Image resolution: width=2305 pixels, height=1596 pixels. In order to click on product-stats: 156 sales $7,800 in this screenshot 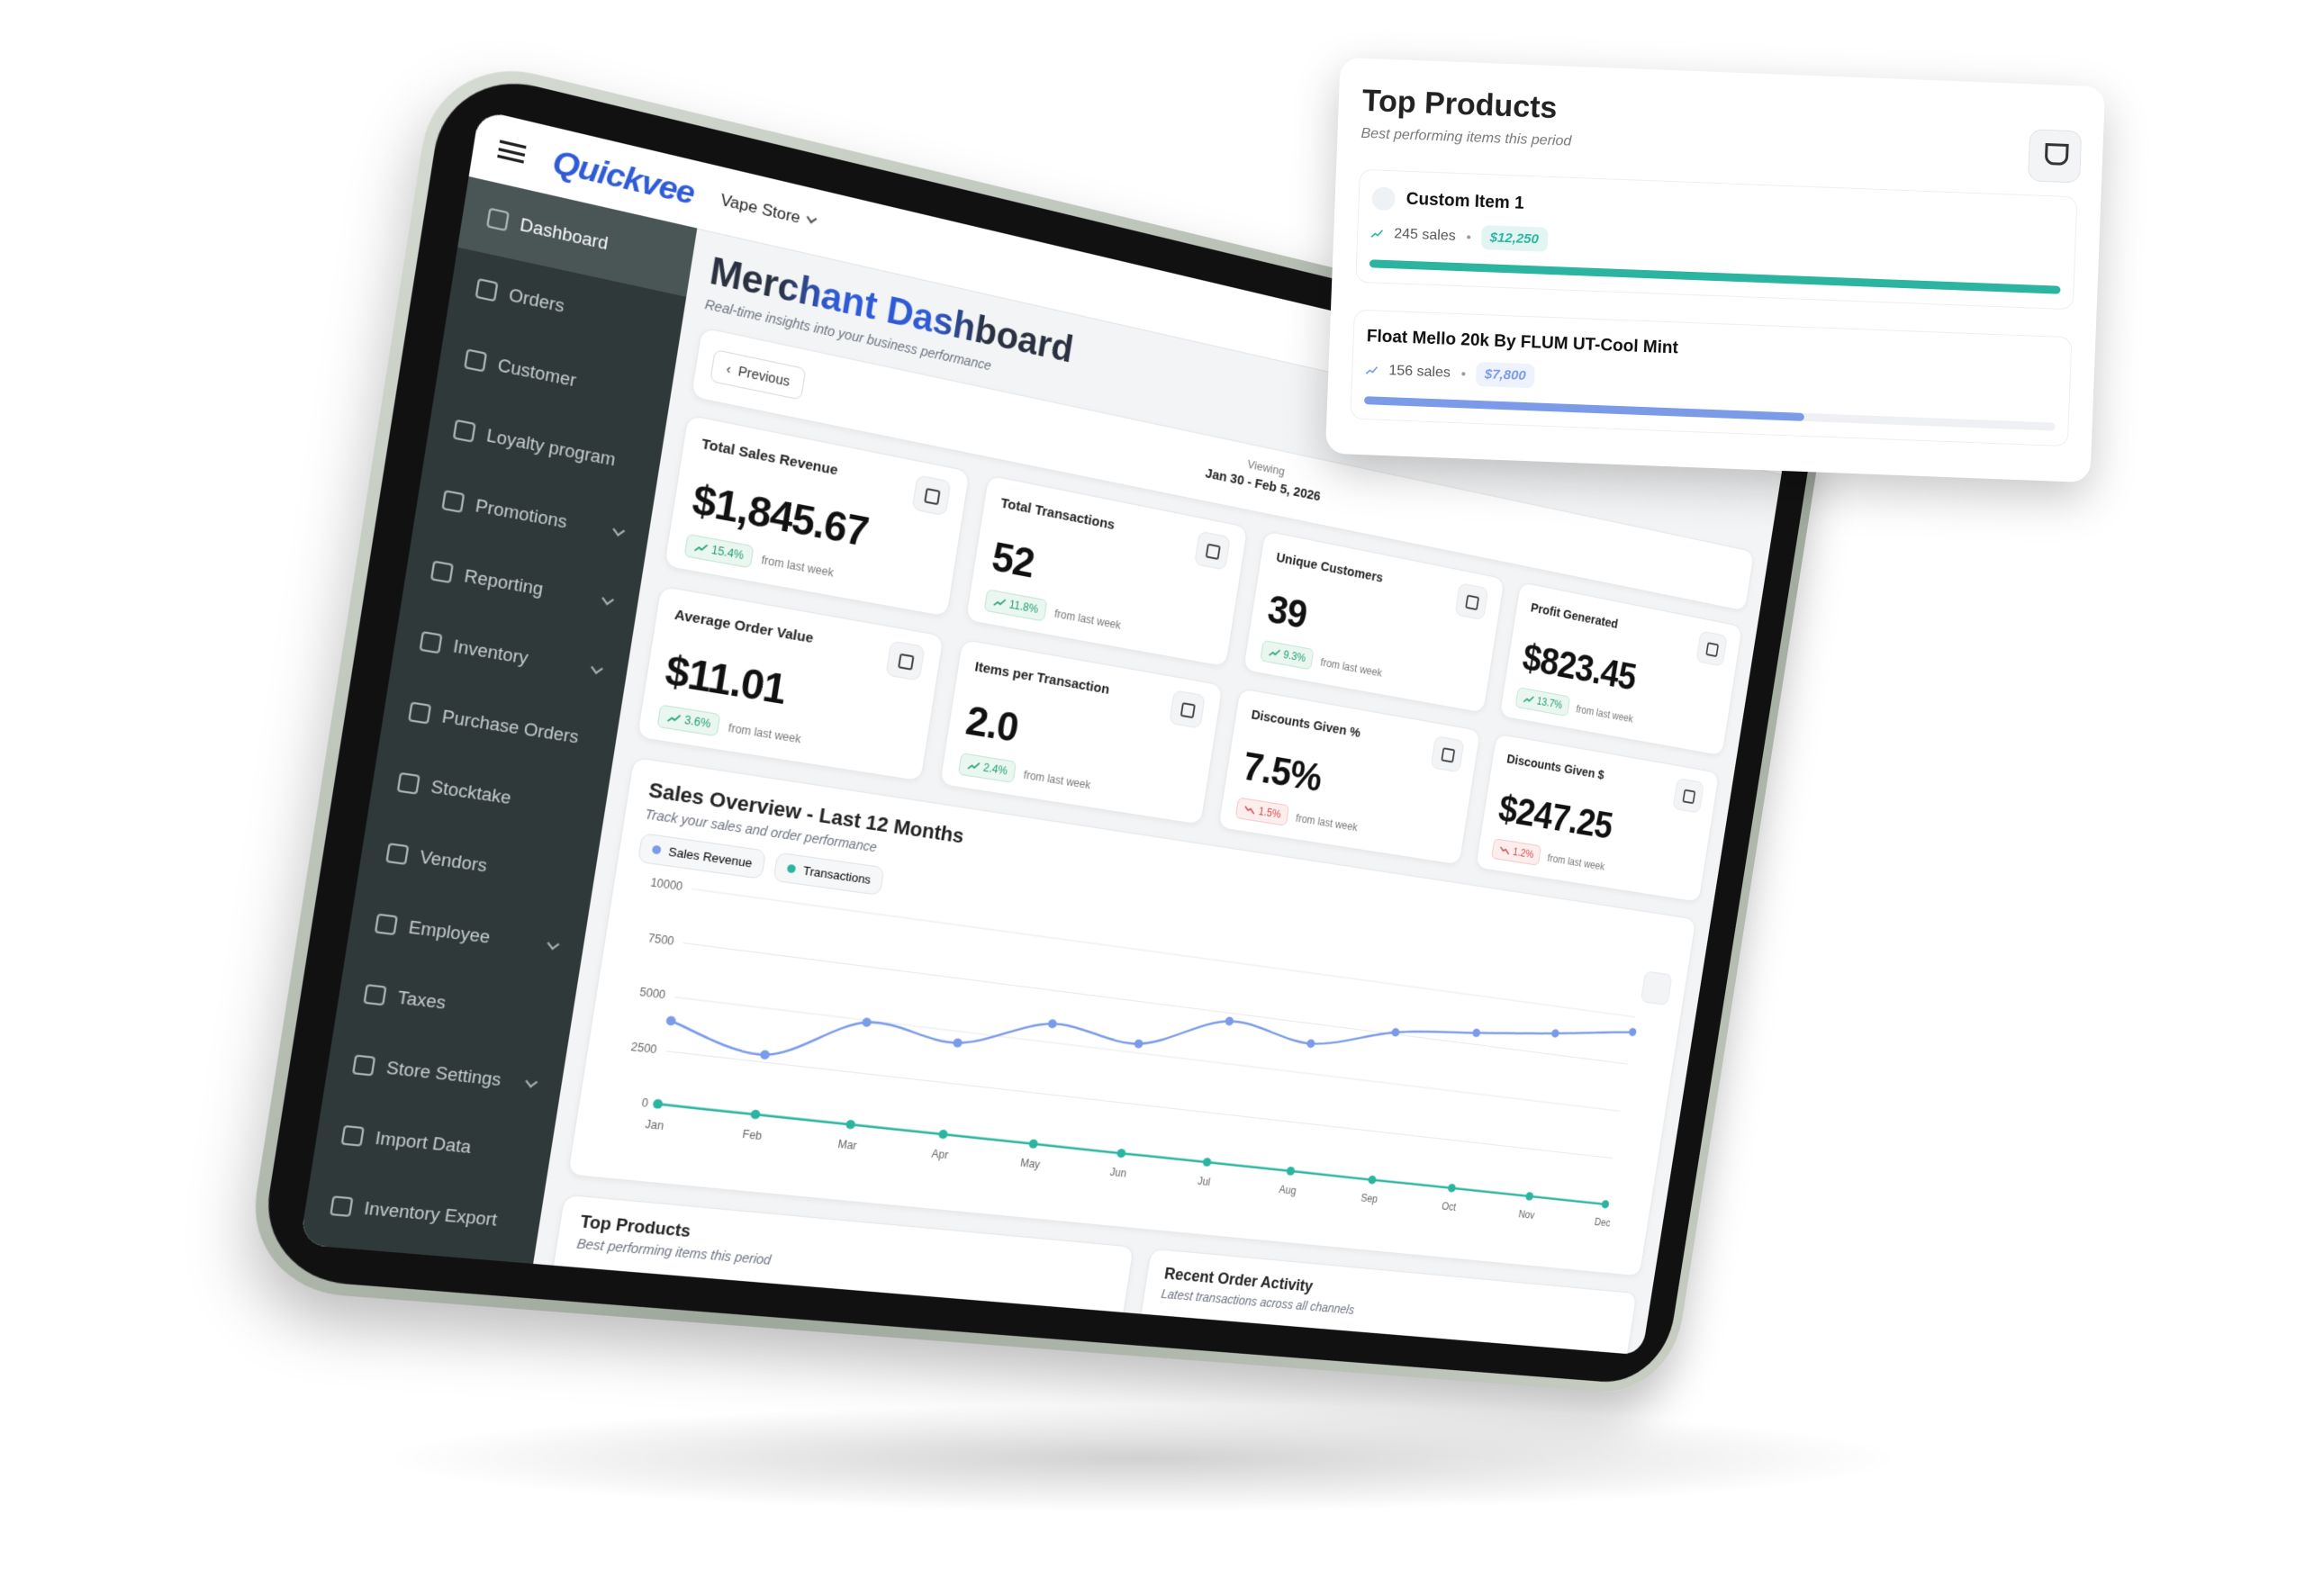, I will do `click(1711, 382)`.